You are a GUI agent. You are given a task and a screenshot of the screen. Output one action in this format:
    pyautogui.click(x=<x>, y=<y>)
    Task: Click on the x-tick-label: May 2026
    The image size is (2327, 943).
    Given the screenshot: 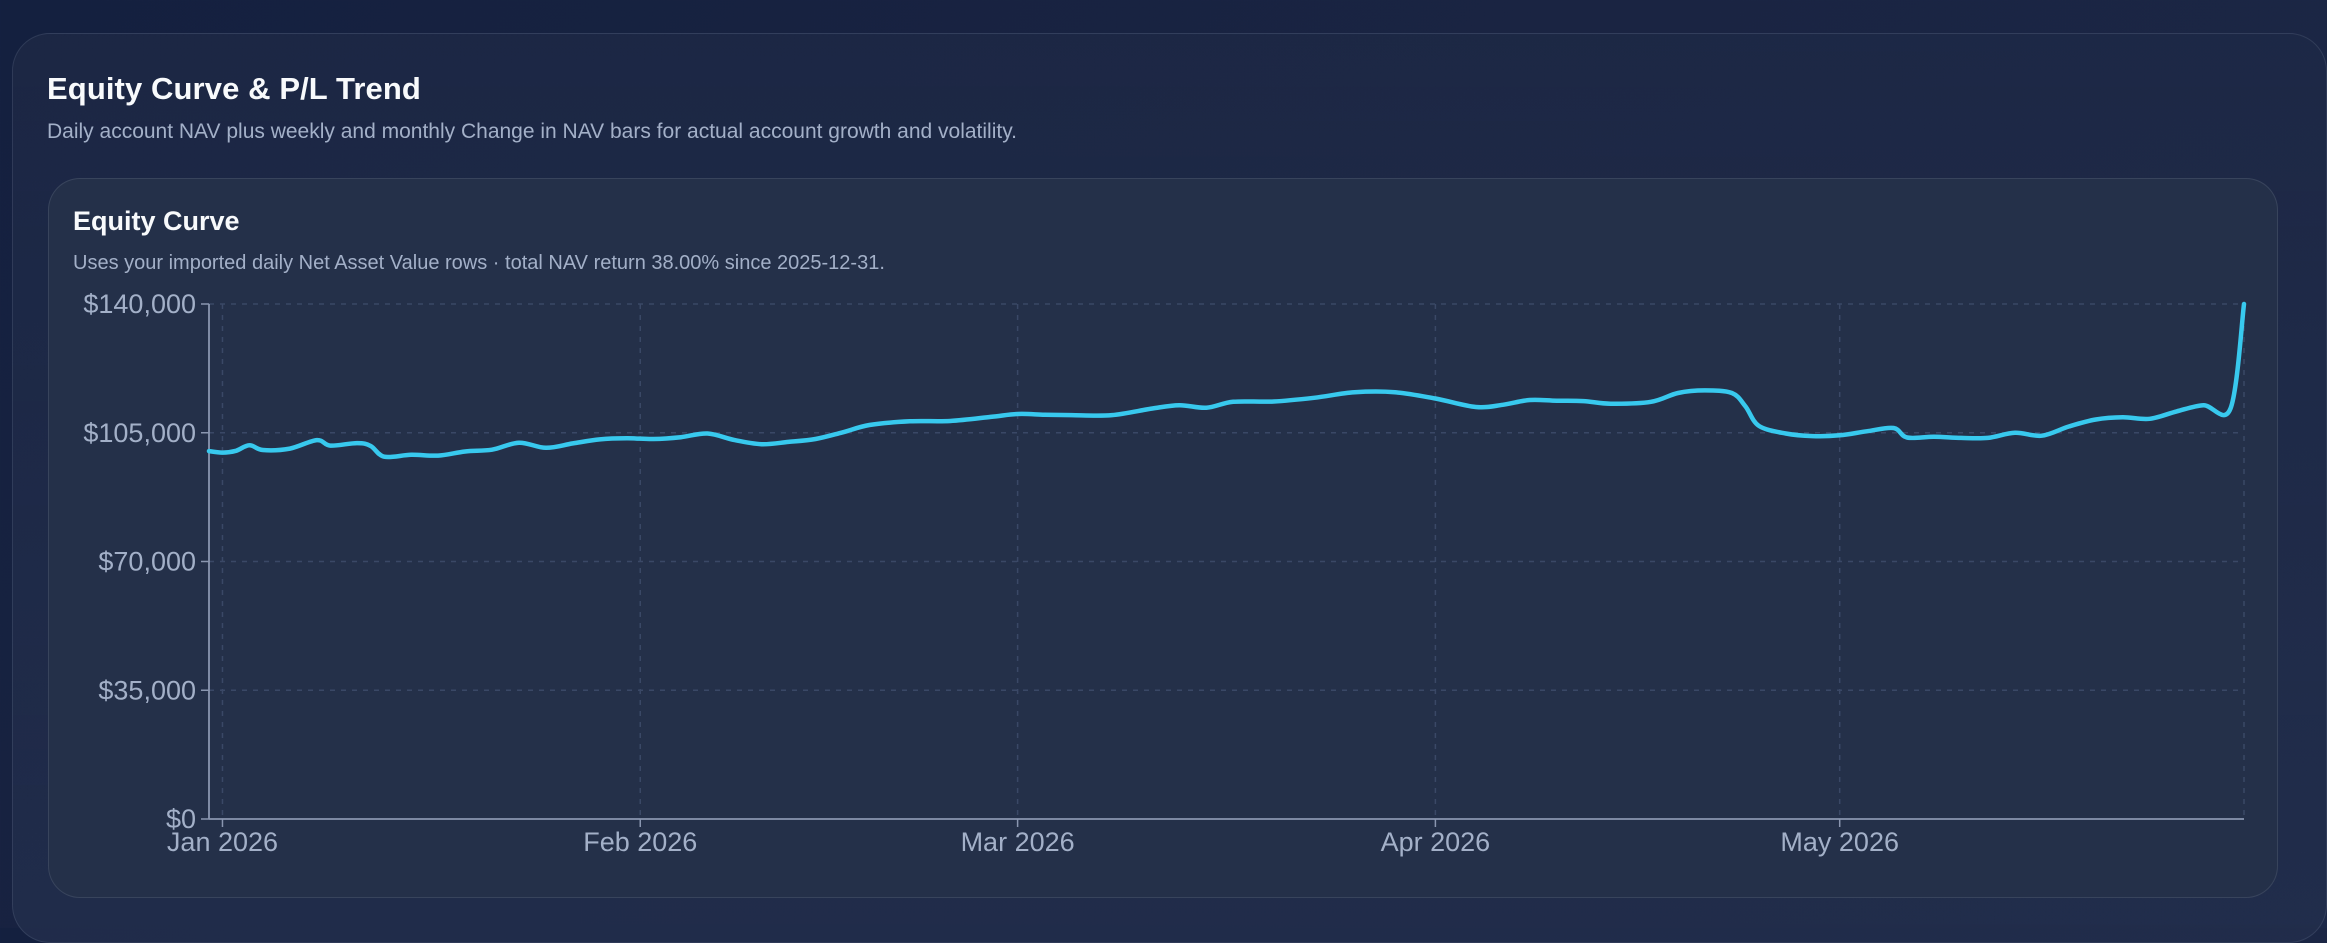 What is the action you would take?
    pyautogui.click(x=1839, y=842)
    